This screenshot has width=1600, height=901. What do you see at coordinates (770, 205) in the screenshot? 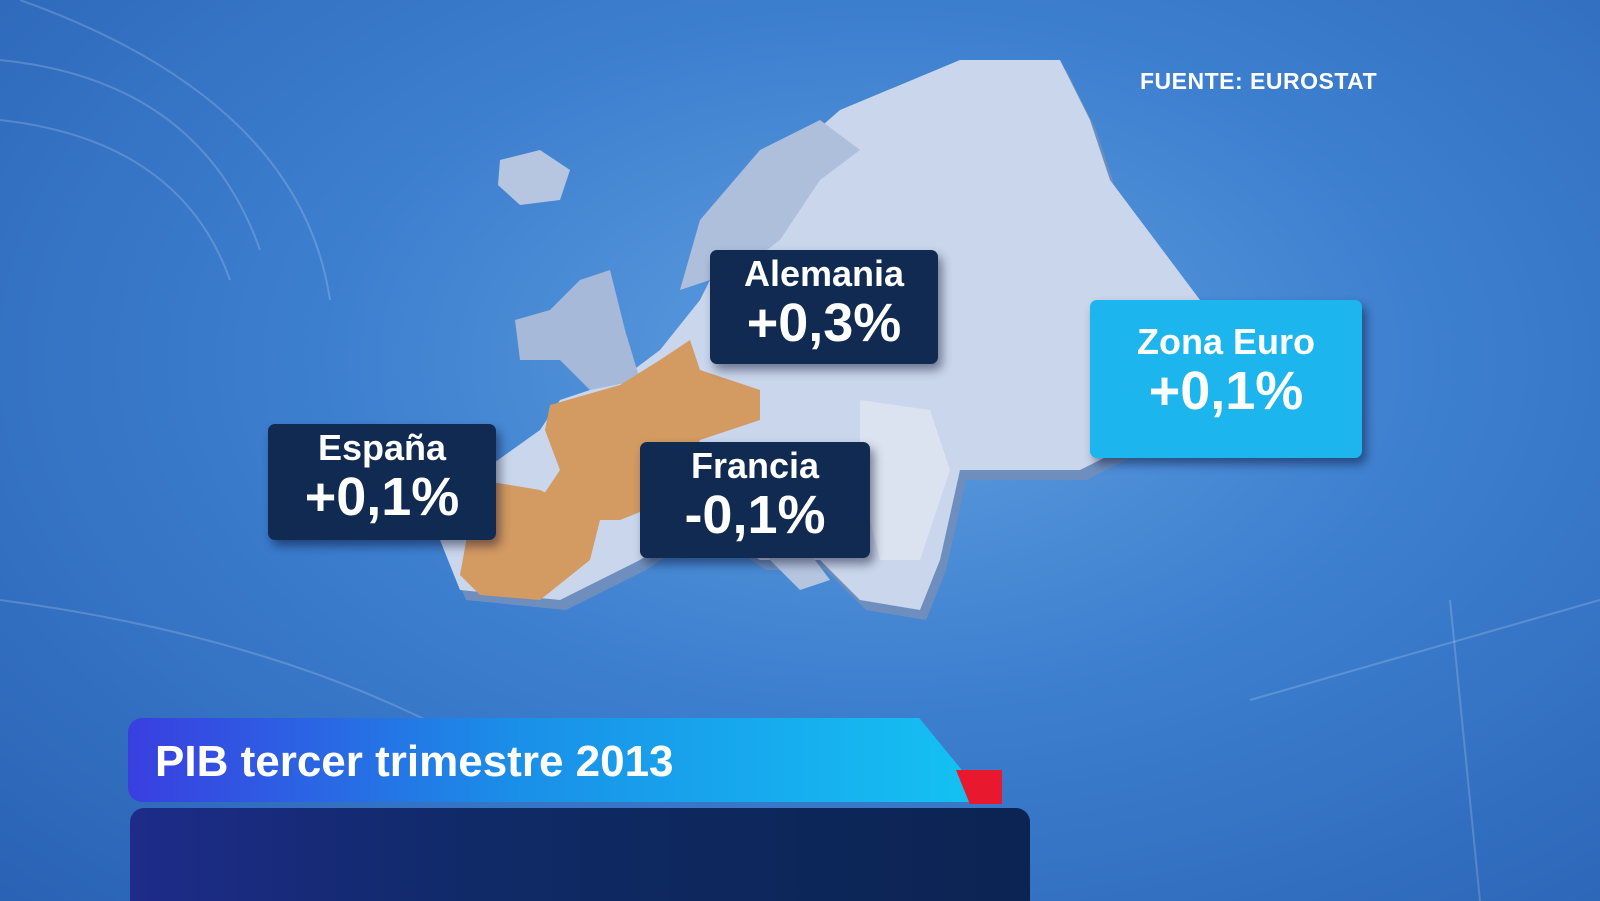
I see `scandinavia` at bounding box center [770, 205].